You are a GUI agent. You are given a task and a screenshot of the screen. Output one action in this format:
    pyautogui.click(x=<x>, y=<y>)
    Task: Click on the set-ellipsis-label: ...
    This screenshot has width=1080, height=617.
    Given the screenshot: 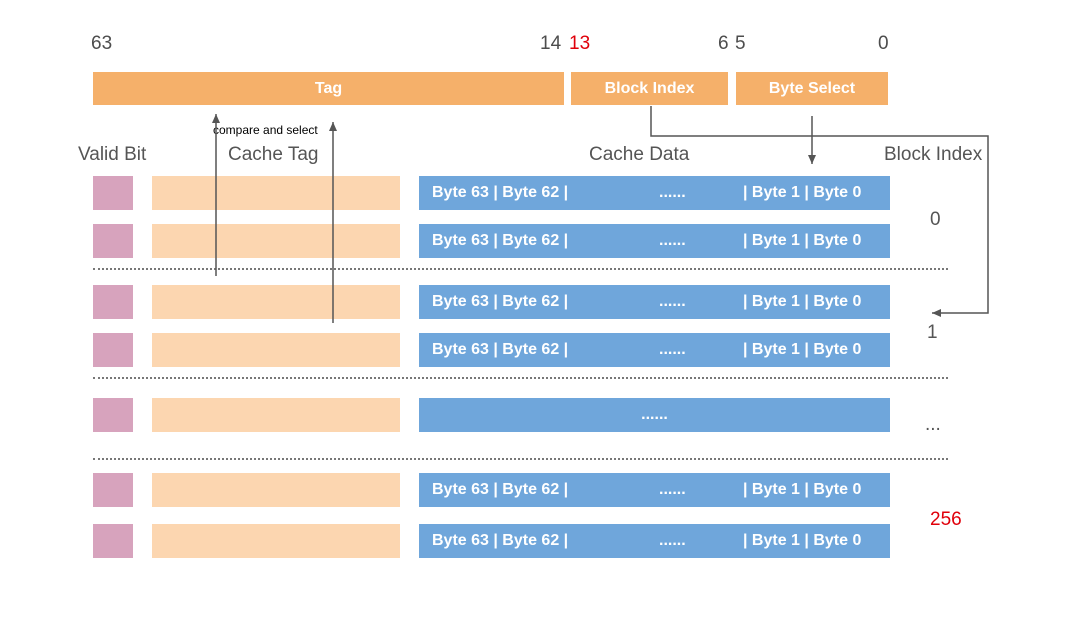 What is the action you would take?
    pyautogui.click(x=933, y=424)
    